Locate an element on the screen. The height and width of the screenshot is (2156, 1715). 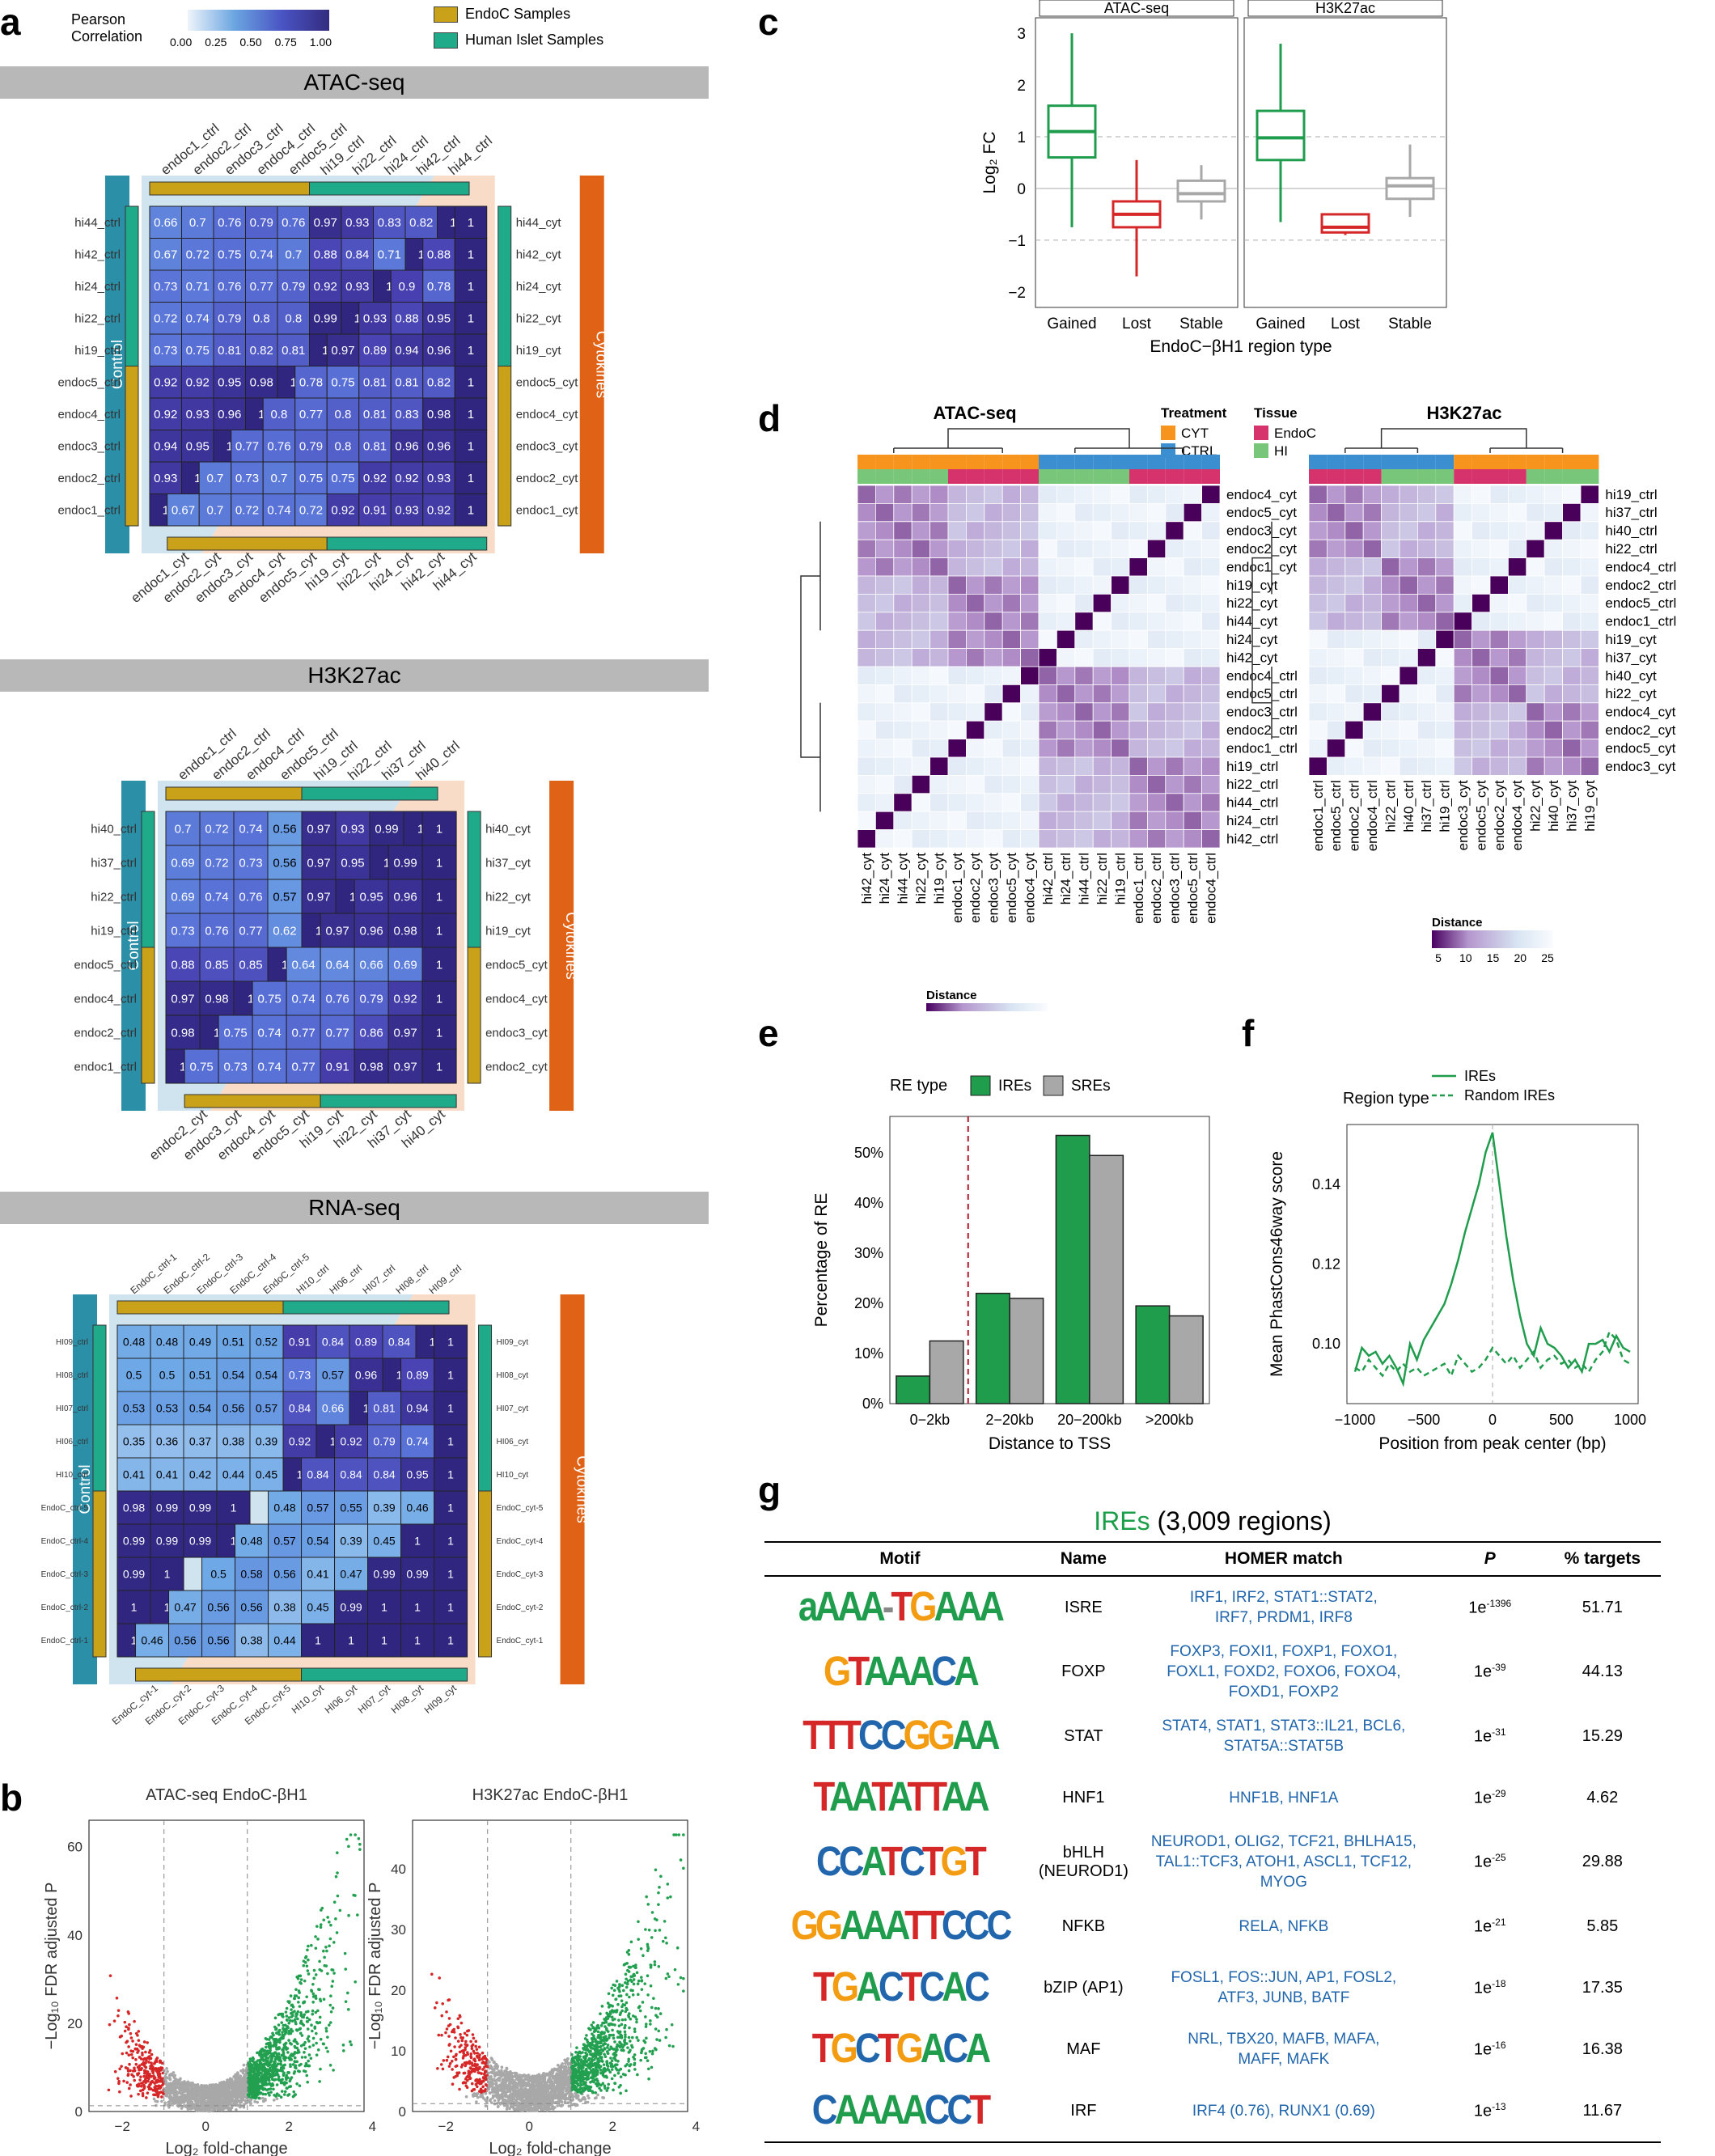
corr-value: 0.99 is located at coordinates (351, 1607).